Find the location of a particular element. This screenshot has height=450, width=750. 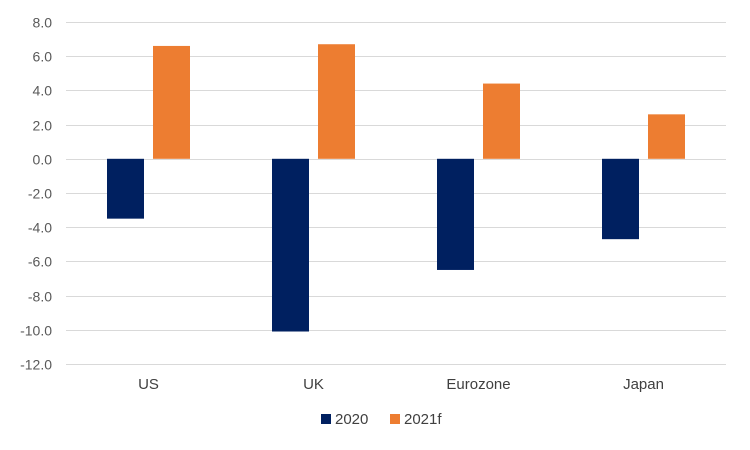

y-tick-label: 0.0 is located at coordinates (43, 160).